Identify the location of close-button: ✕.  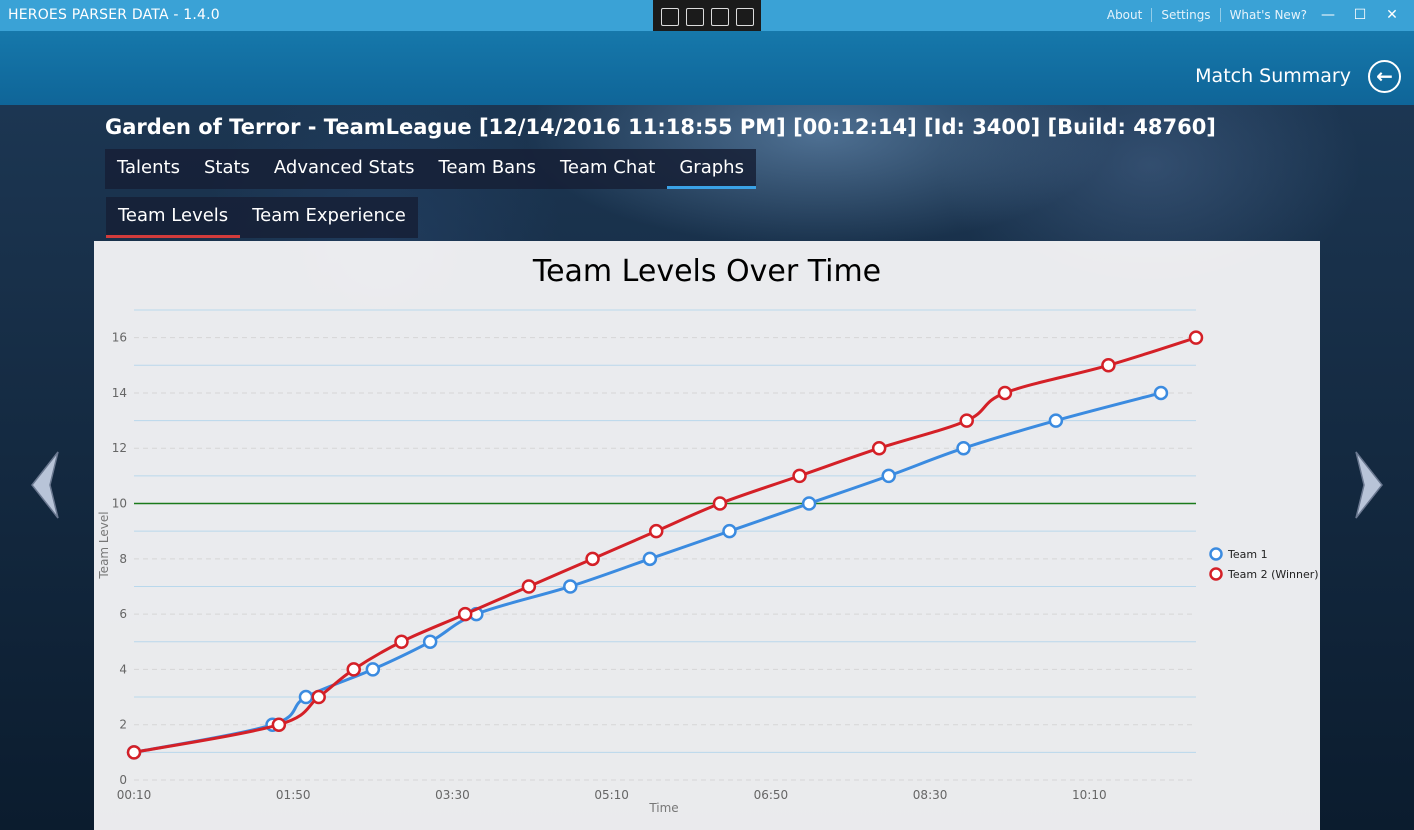
(1392, 15).